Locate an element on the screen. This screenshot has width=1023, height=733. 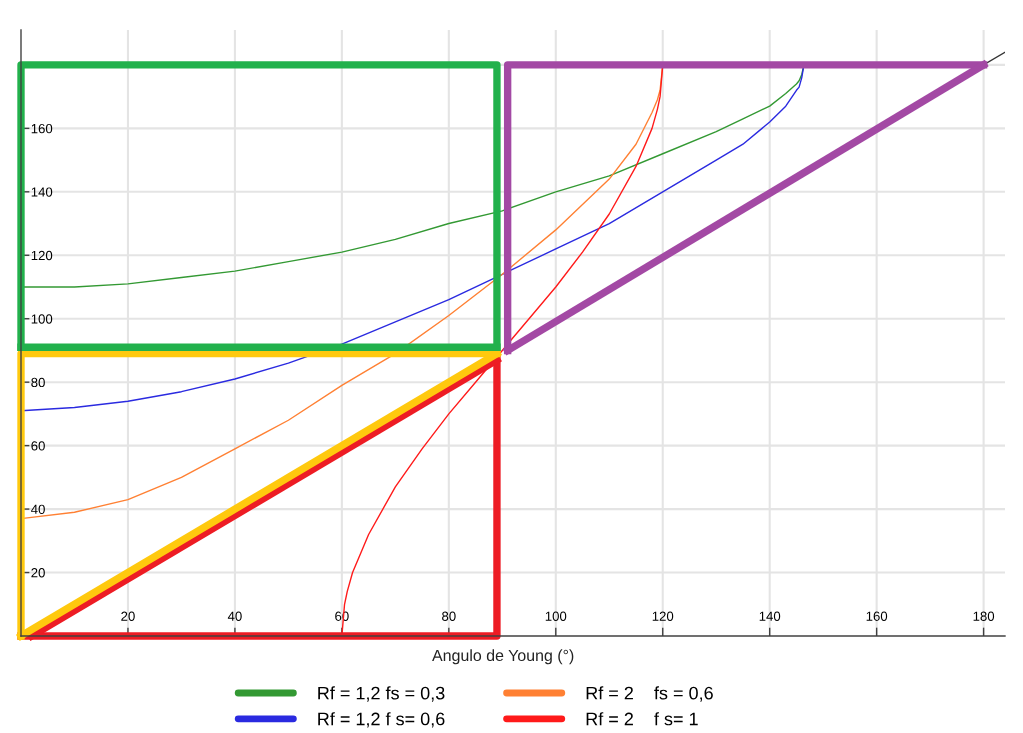
legend-label: Rf = 1,2 f s= 0,6 is located at coordinates (381, 720).